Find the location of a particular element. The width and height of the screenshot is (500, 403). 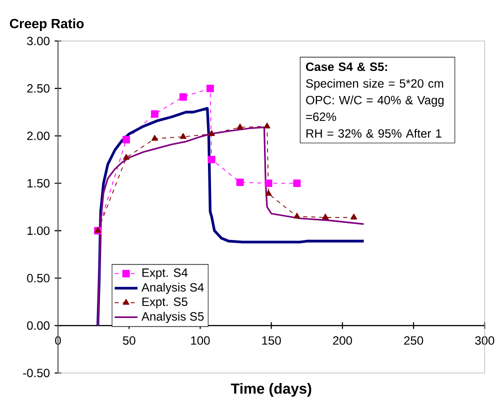

x-tick-label: 50 is located at coordinates (129, 340).